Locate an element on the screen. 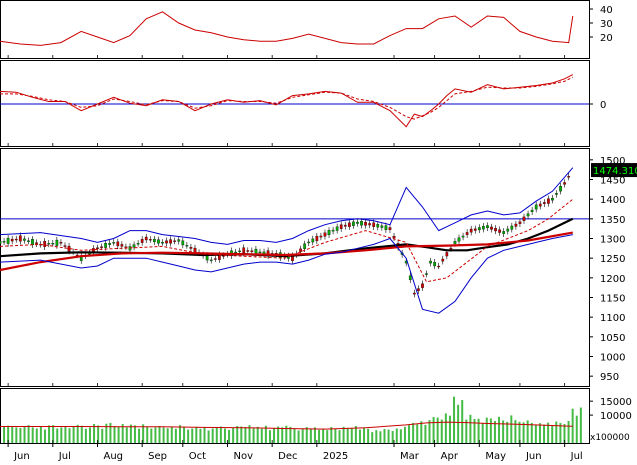 Image resolution: width=637 pixels, height=465 pixels. y-tick-label: 1050 is located at coordinates (612, 338).